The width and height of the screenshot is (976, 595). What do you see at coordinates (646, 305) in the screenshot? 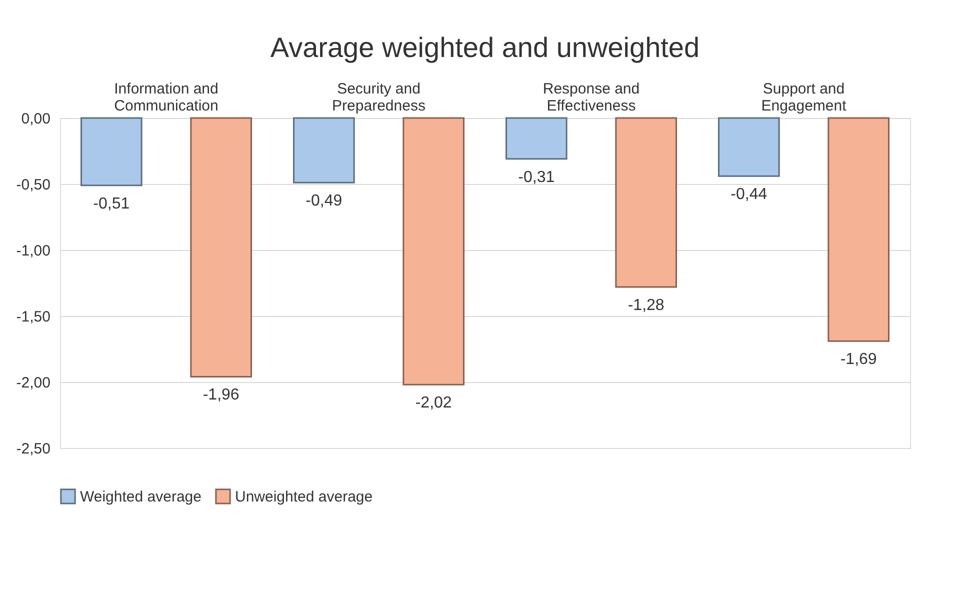
I see `data-label: -1,28` at bounding box center [646, 305].